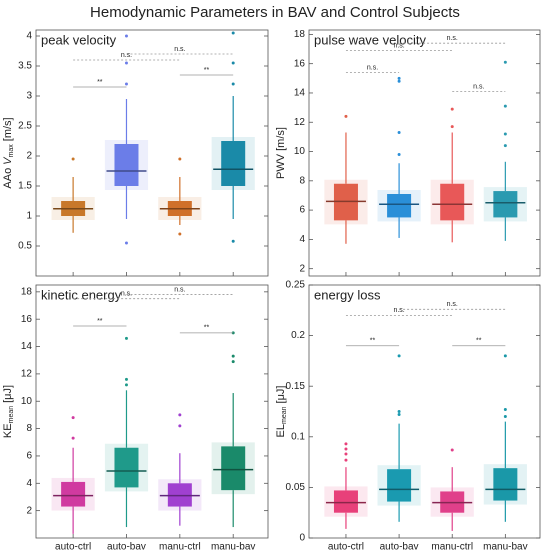 The height and width of the screenshot is (554, 550). I want to click on y-axis-label-part: KE, so click(8, 430).